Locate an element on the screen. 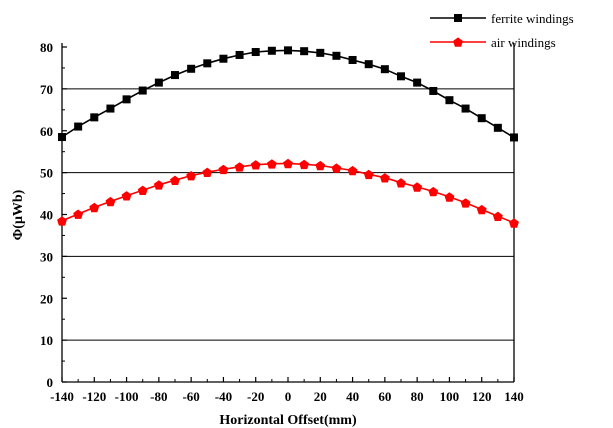 This screenshot has height=428, width=613. legend: ferrite windings air windings is located at coordinates (502, 30).